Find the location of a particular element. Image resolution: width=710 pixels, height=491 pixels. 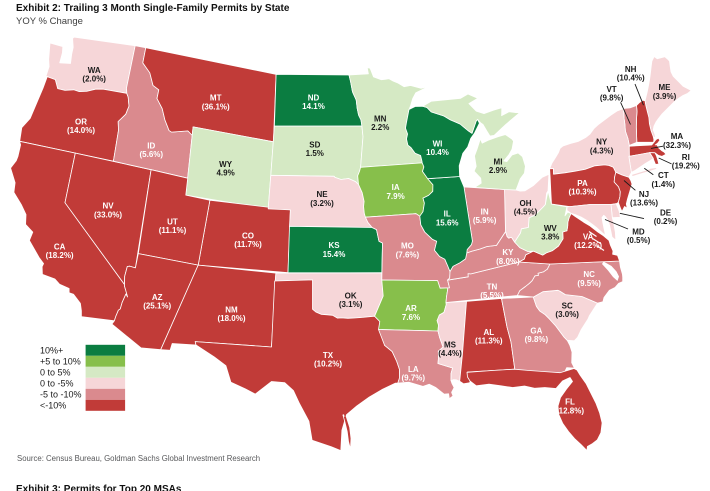

svg-text:VT(9.8%): VT (9.8%) is located at coordinates (612, 94).